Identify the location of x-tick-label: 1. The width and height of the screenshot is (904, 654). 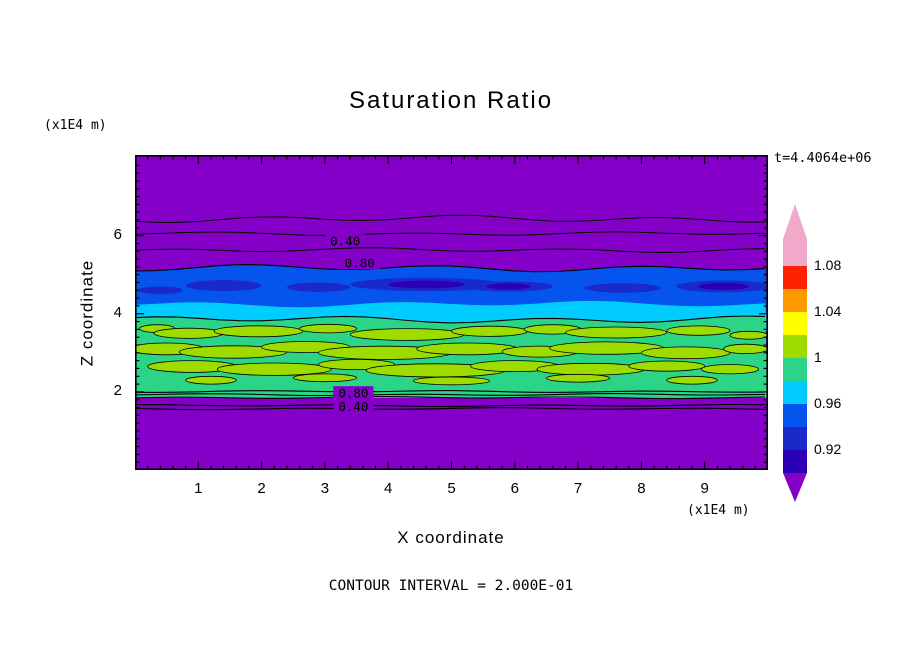
(198, 488).